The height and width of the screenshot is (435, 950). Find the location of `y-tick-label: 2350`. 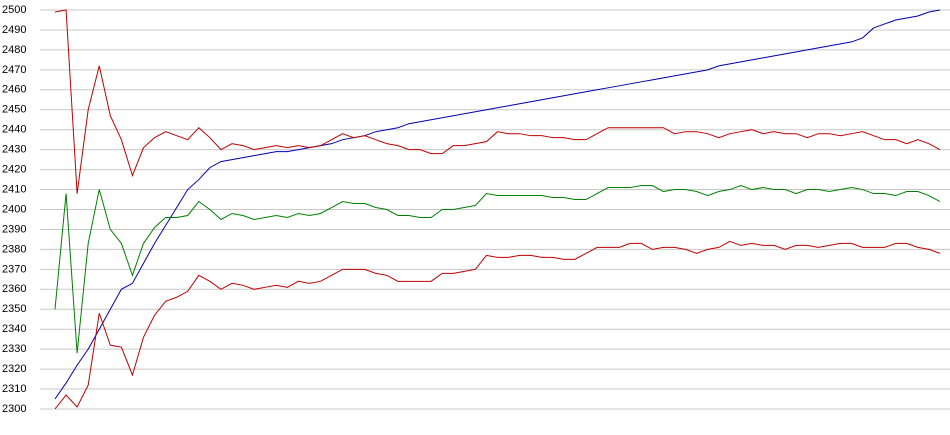

y-tick-label: 2350 is located at coordinates (14, 309).